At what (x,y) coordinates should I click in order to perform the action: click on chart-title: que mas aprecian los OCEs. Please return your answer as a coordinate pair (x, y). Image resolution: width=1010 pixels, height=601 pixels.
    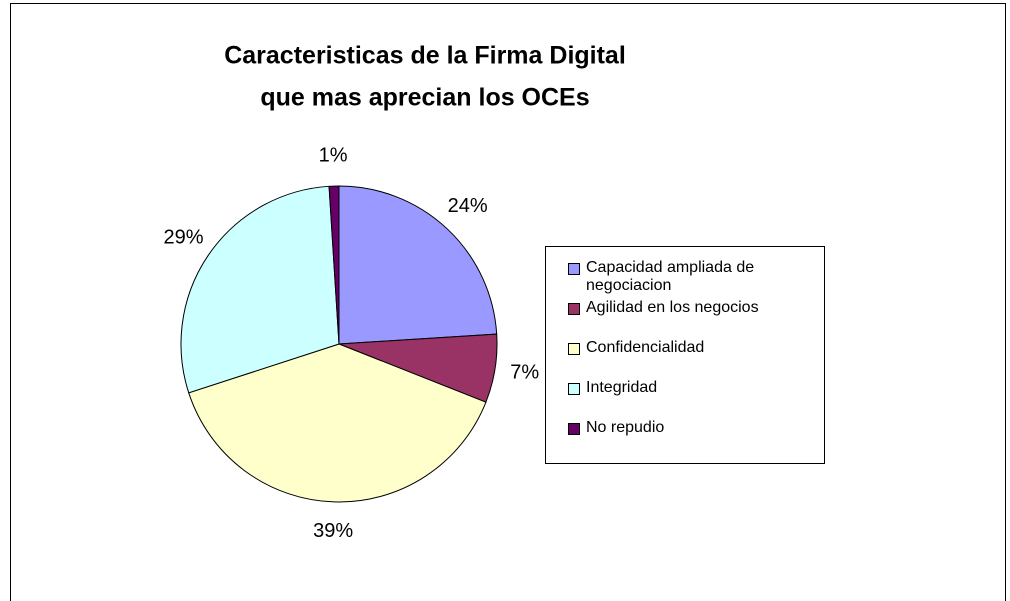
    Looking at the image, I should click on (424, 98).